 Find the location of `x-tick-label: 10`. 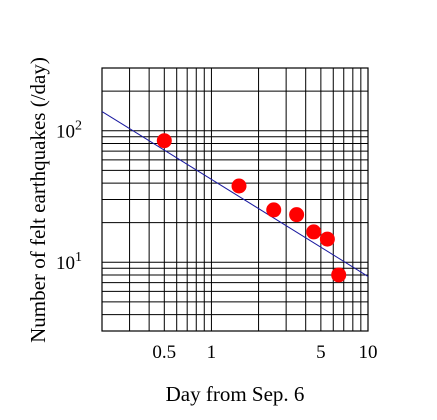

x-tick-label: 10 is located at coordinates (368, 352).